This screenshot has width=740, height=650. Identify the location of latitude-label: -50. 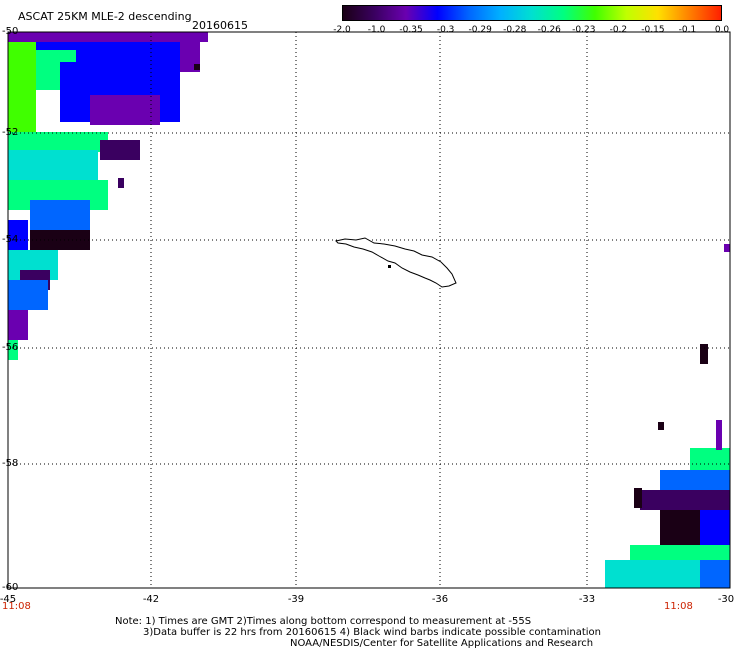
(10, 31).